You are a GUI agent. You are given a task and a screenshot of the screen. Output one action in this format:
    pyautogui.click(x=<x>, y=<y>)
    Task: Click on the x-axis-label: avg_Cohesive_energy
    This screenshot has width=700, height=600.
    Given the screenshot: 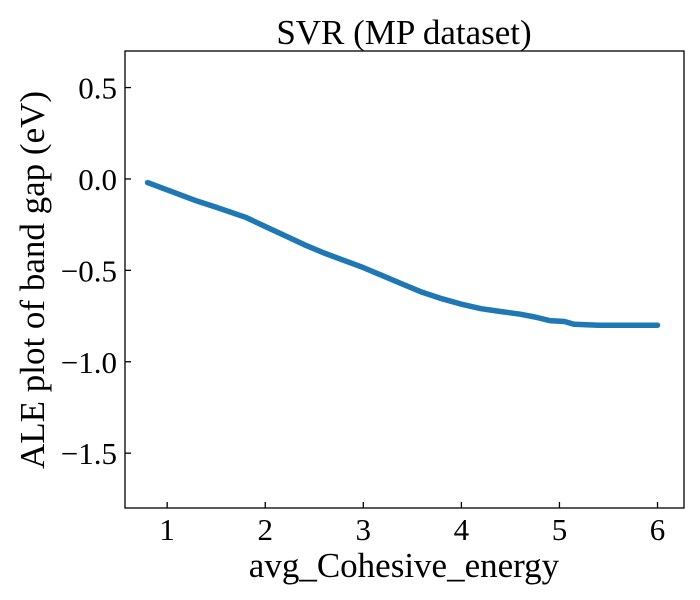 What is the action you would take?
    pyautogui.click(x=404, y=565)
    